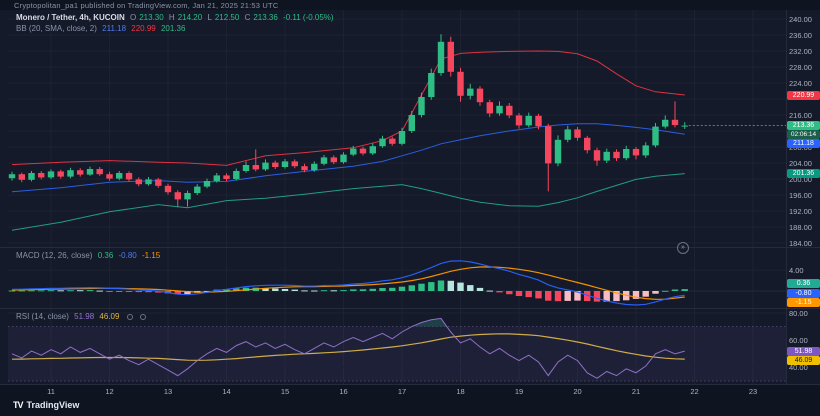 The width and height of the screenshot is (820, 416). Describe the element at coordinates (109, 316) in the screenshot. I see `rsi-ma-value: 46.09` at that location.